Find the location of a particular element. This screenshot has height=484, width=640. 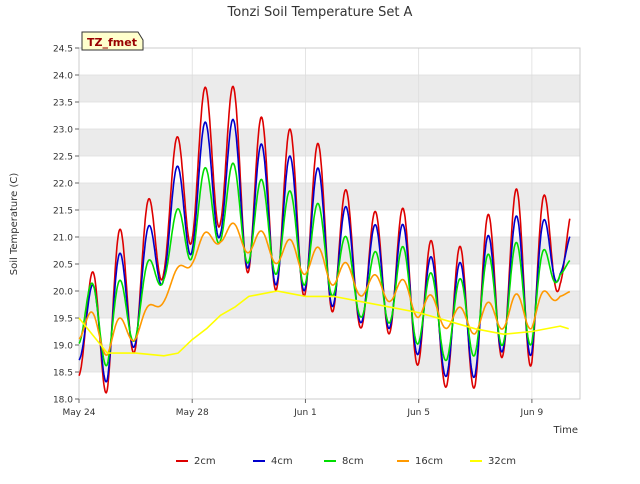

y-tick-label: 18.0 is located at coordinates (63, 401).